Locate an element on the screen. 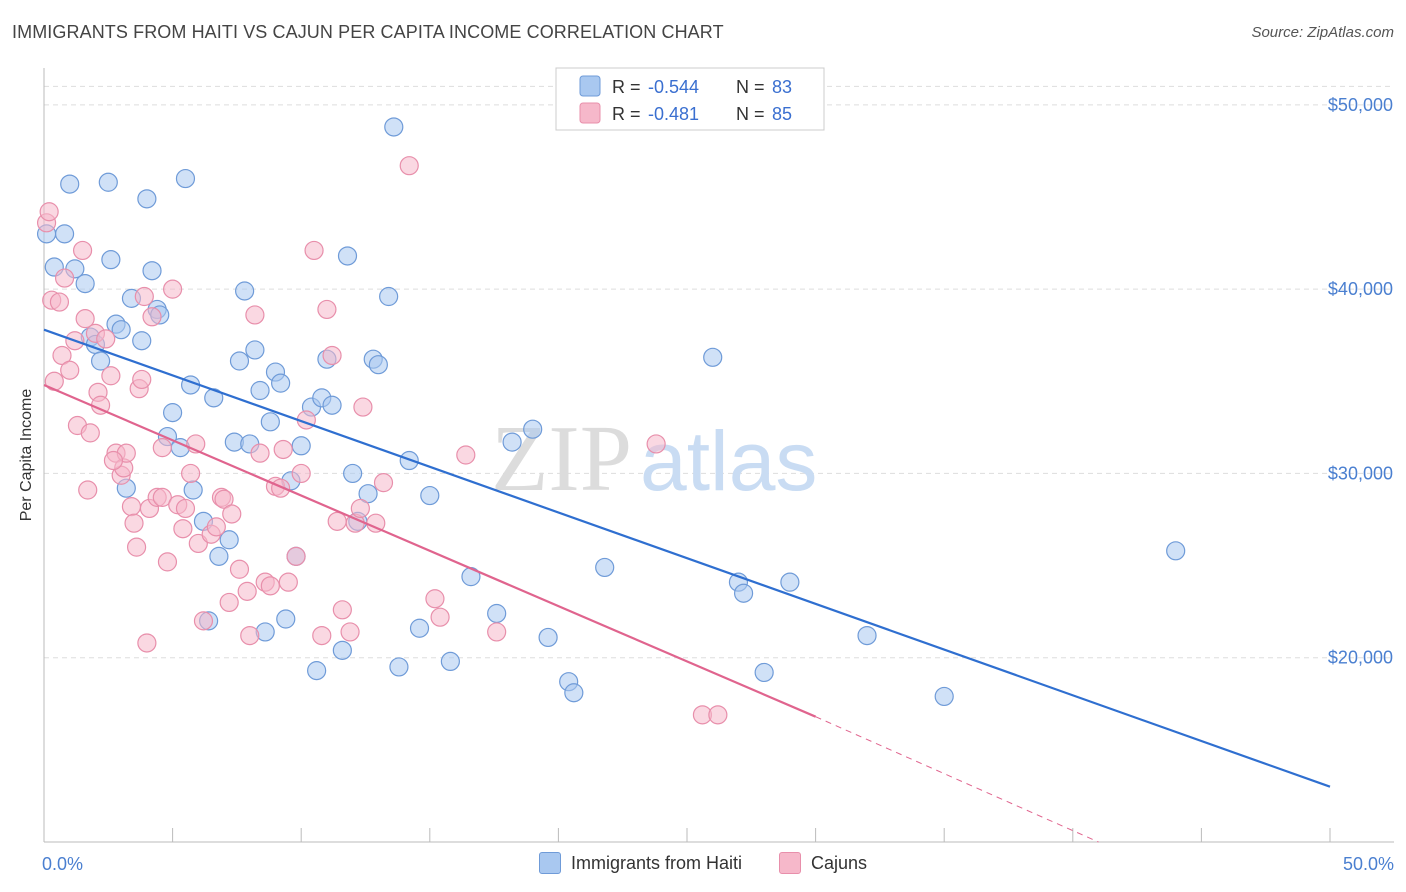  x-tick-labels: 0.0% 50.0% is located at coordinates (718, 864).